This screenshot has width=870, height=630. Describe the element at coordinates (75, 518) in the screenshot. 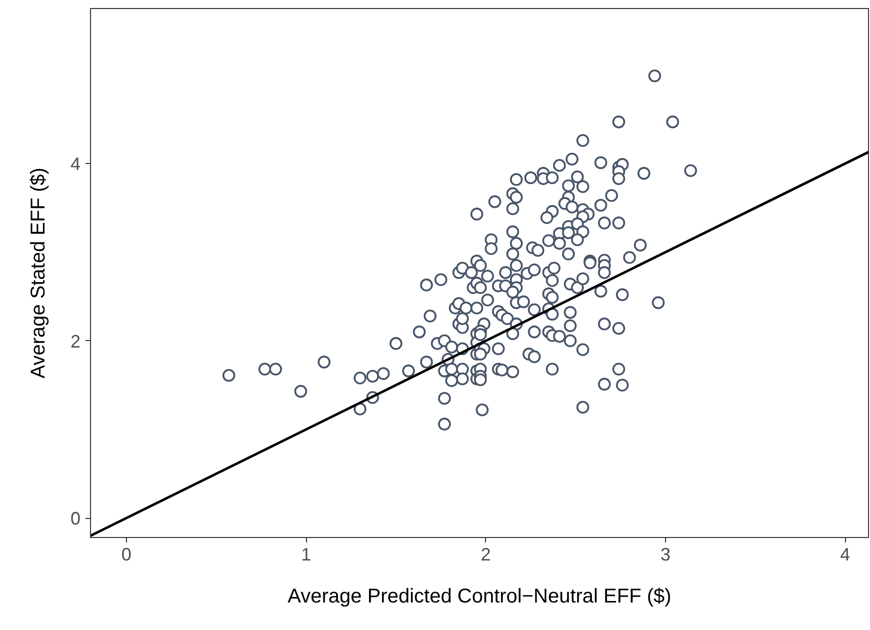

I see `y-tick-label: 0` at that location.